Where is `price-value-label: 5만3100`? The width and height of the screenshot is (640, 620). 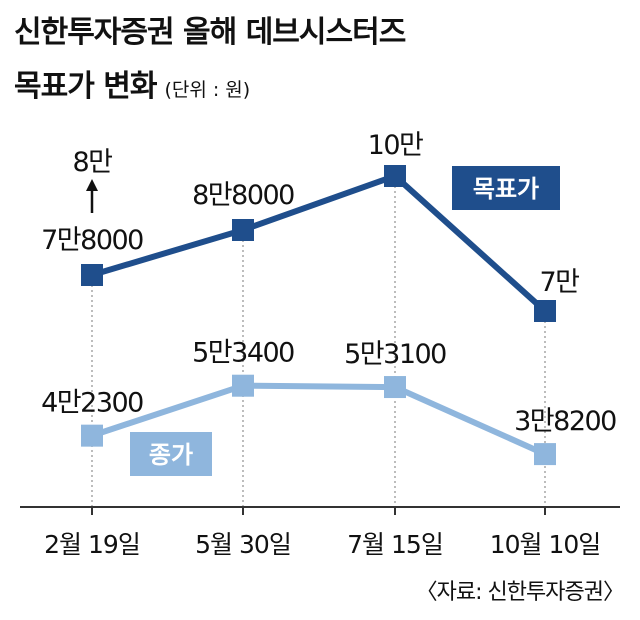 price-value-label: 5만3100 is located at coordinates (395, 354).